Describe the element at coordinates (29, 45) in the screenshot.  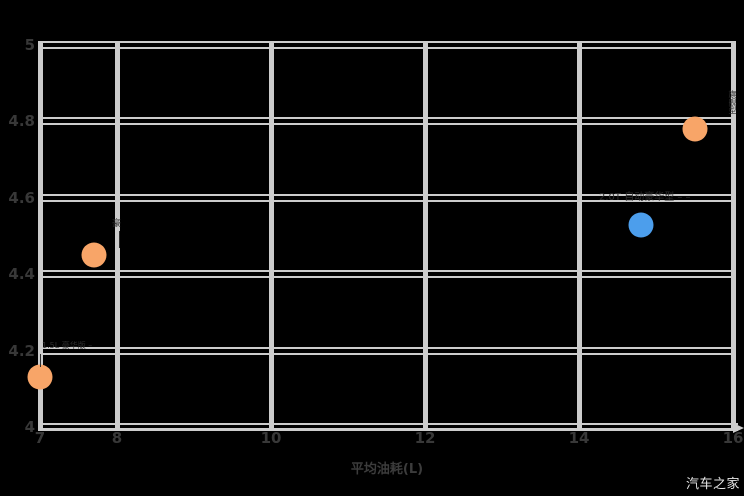
I see `y-tick-label: 5` at that location.